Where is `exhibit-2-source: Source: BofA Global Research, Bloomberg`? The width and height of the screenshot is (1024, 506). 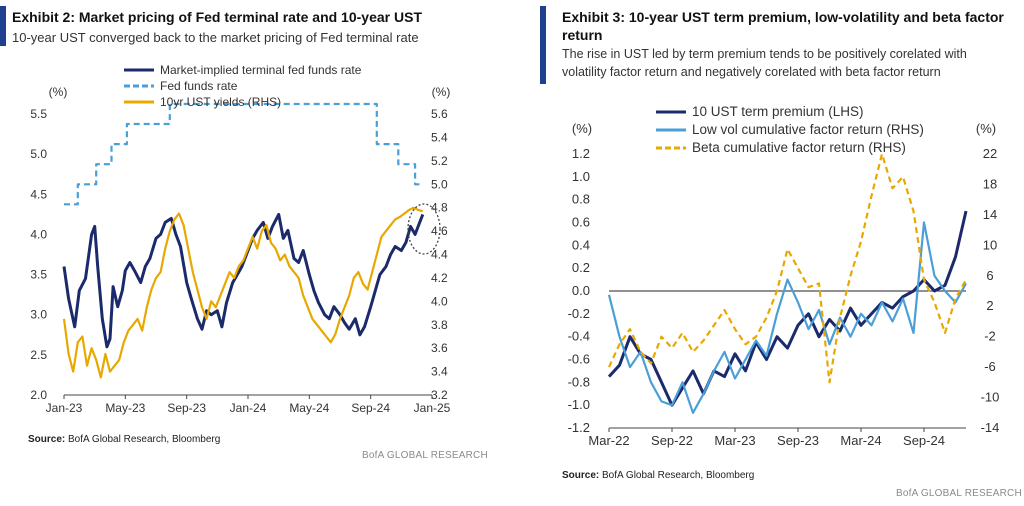 exhibit-2-source: Source: BofA Global Research, Bloomberg is located at coordinates (124, 439).